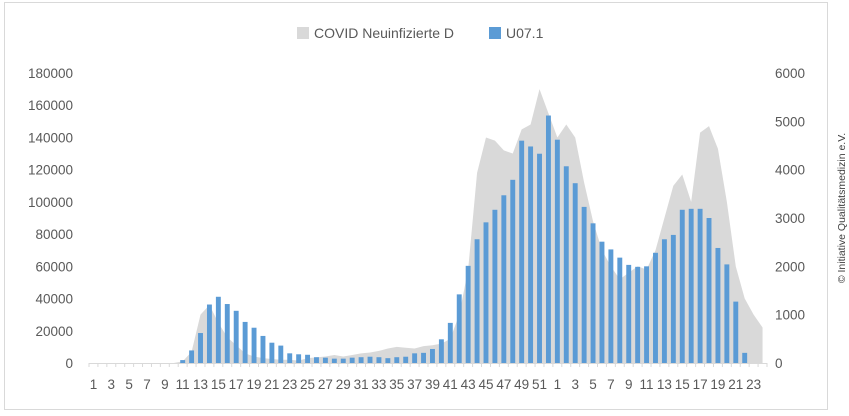 Image resolution: width=849 pixels, height=416 pixels. I want to click on x-tick-label: 33, so click(378, 384).